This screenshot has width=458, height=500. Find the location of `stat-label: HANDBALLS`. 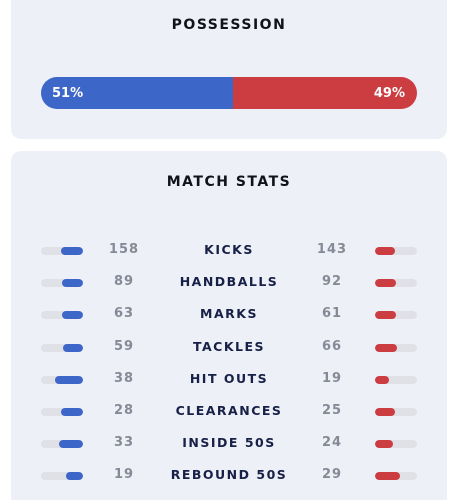

stat-label: HANDBALLS is located at coordinates (229, 282).